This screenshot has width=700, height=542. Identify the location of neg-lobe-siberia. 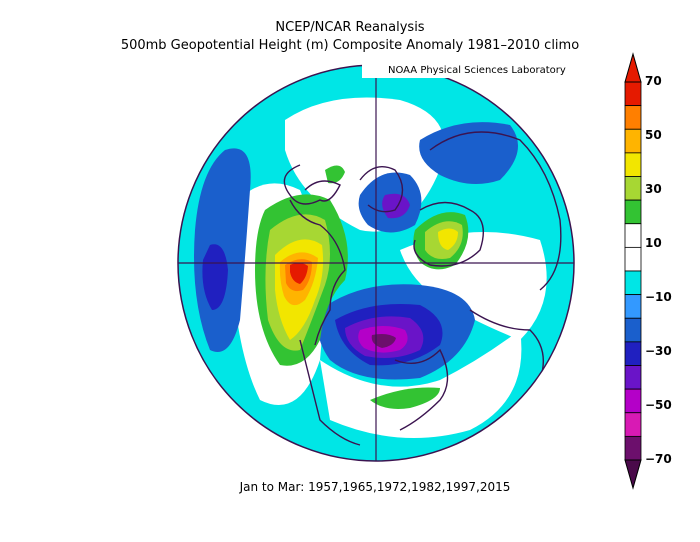
(468, 153).